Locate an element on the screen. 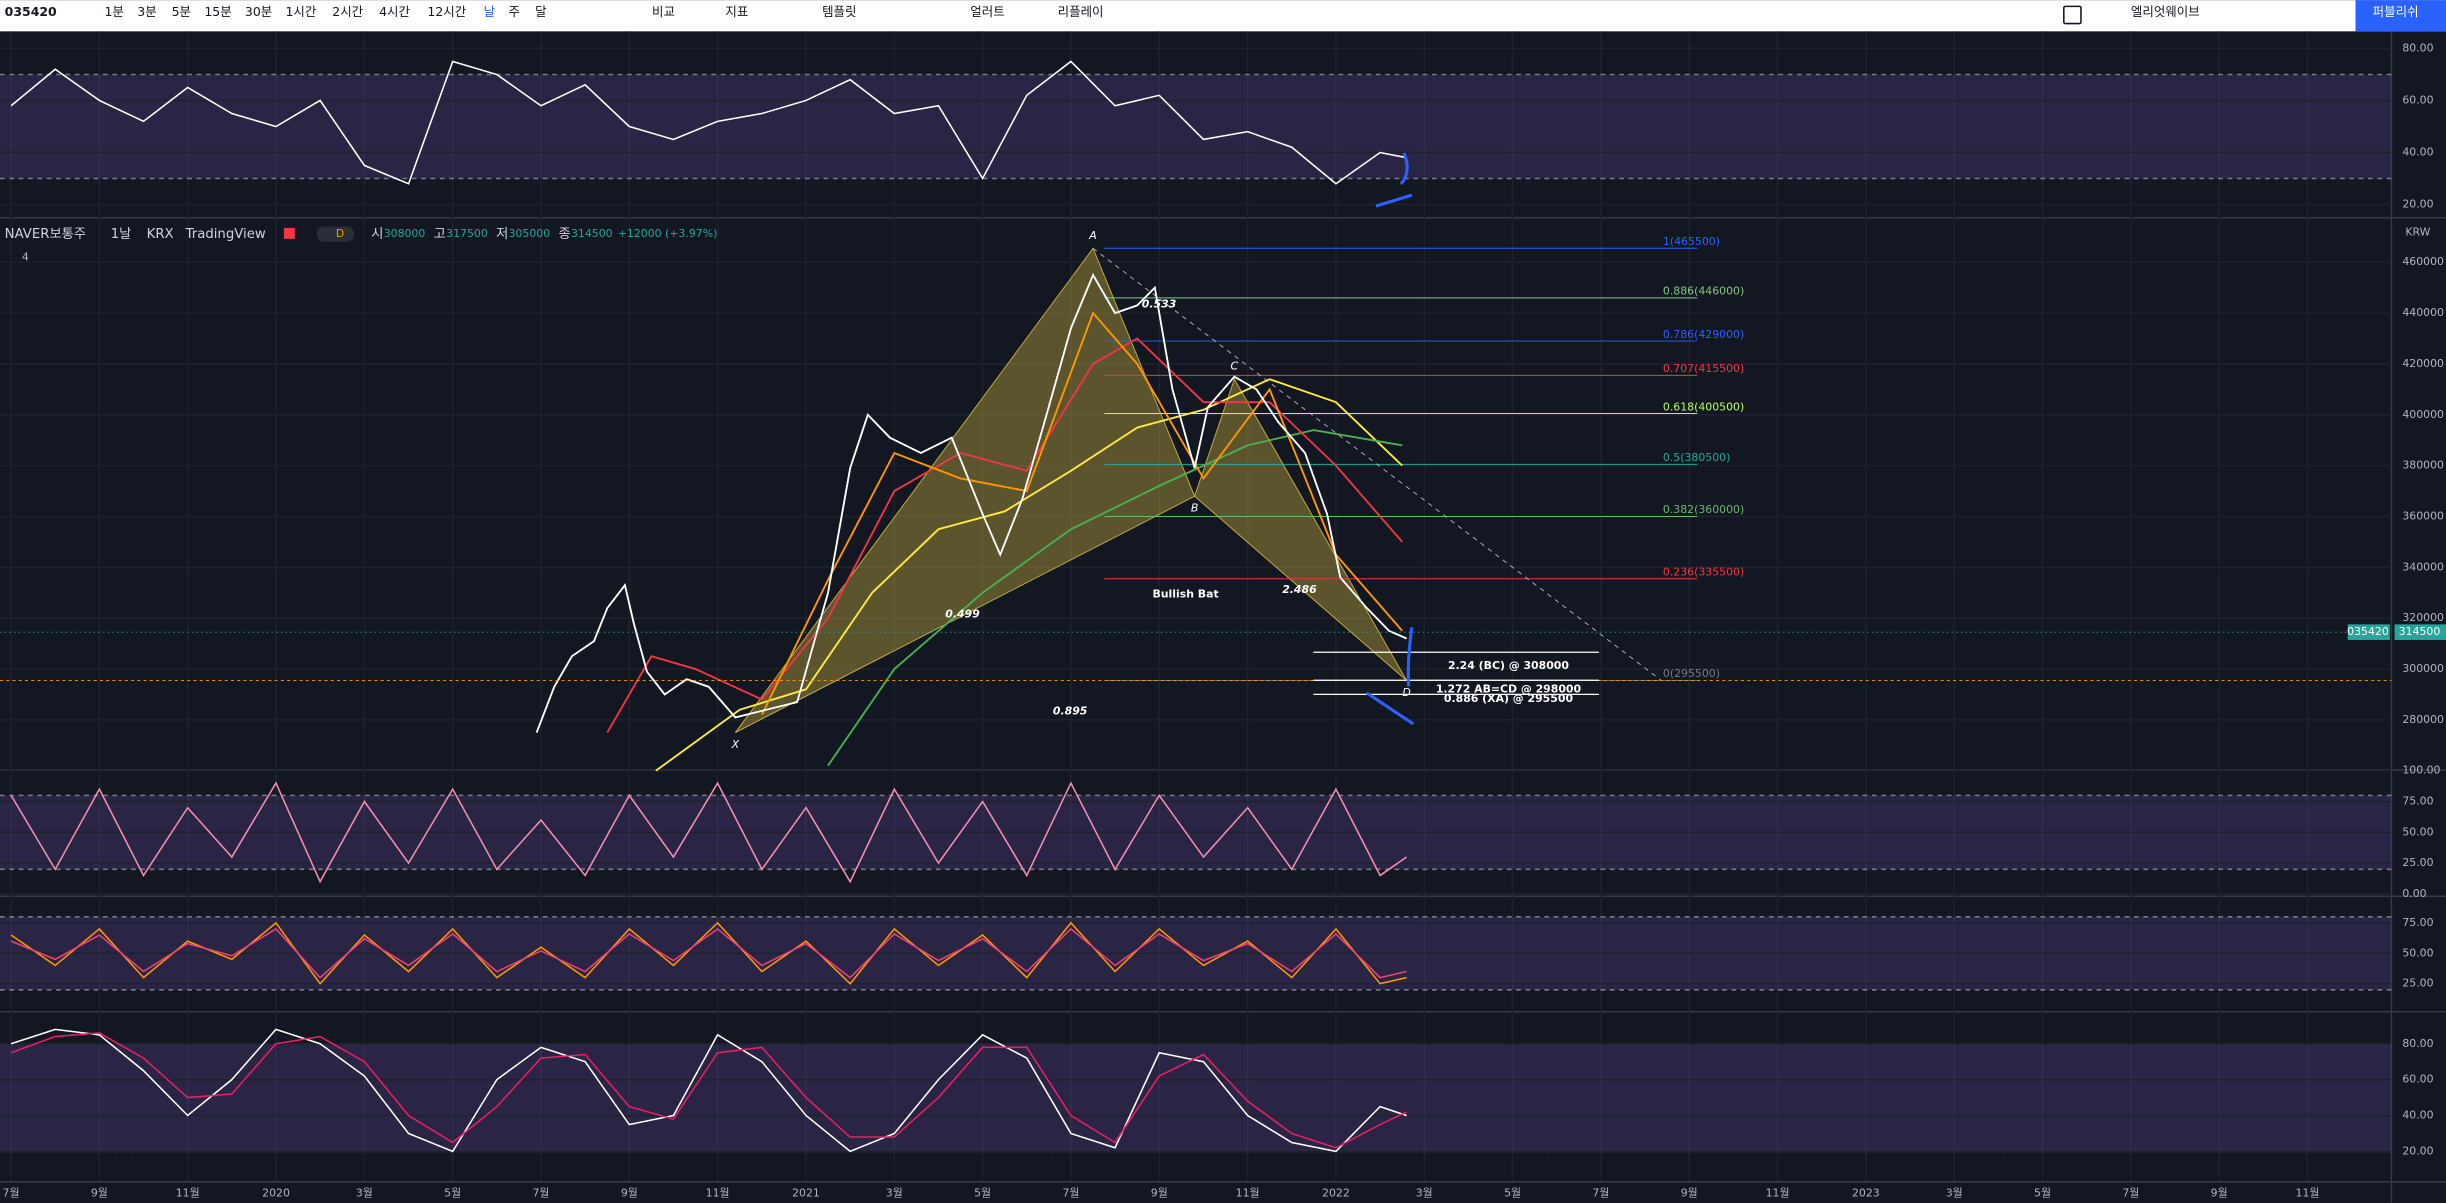 The width and height of the screenshot is (2446, 1203). fib-label: 0.382(360000) is located at coordinates (1703, 509).